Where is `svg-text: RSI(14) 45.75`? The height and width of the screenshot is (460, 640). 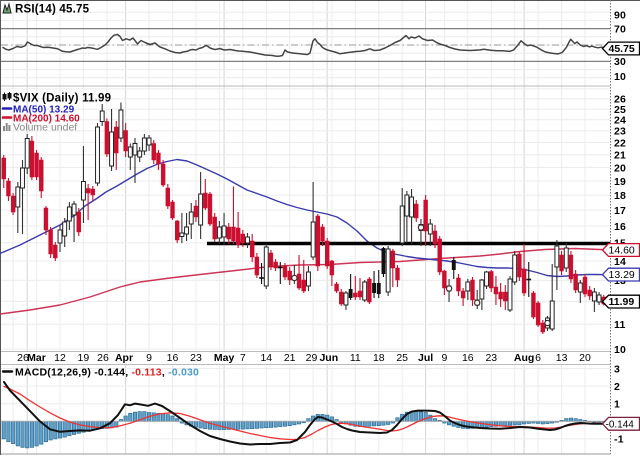
svg-text: RSI(14) 45.75 is located at coordinates (52, 10).